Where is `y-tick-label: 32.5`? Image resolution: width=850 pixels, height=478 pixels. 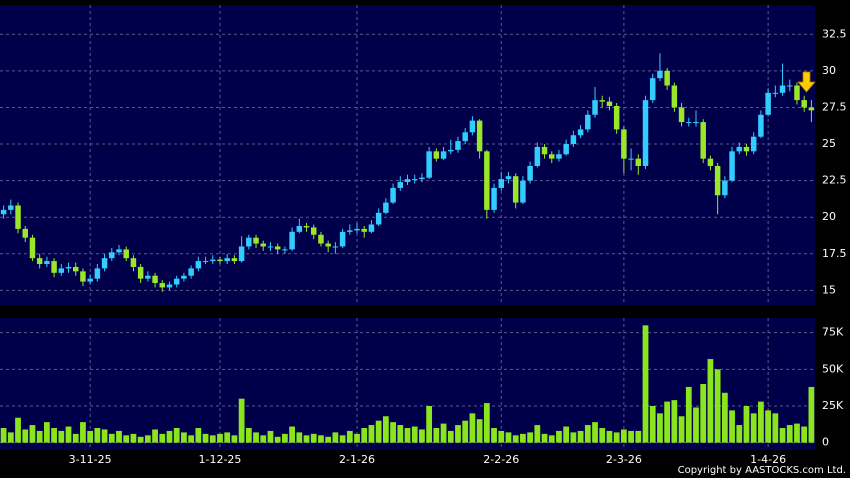 y-tick-label: 32.5 is located at coordinates (834, 33).